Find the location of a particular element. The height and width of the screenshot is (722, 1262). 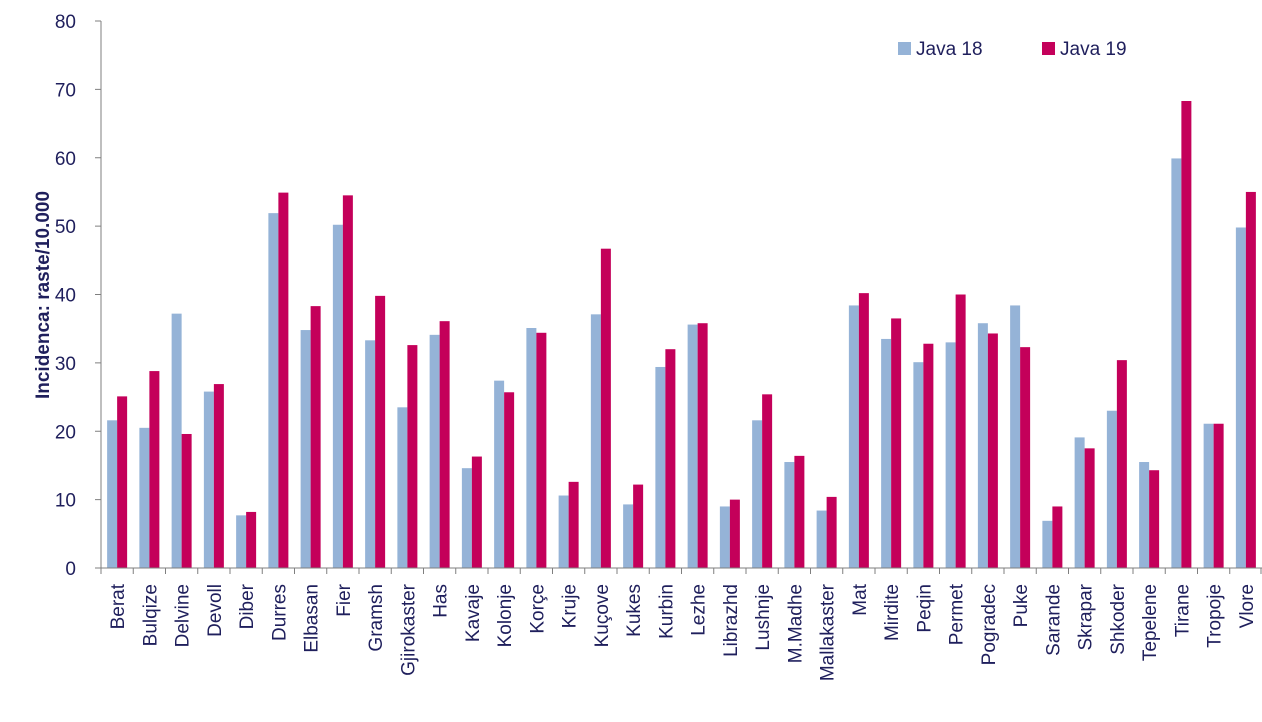

x-tick-label: Kuçove is located at coordinates (602, 615).